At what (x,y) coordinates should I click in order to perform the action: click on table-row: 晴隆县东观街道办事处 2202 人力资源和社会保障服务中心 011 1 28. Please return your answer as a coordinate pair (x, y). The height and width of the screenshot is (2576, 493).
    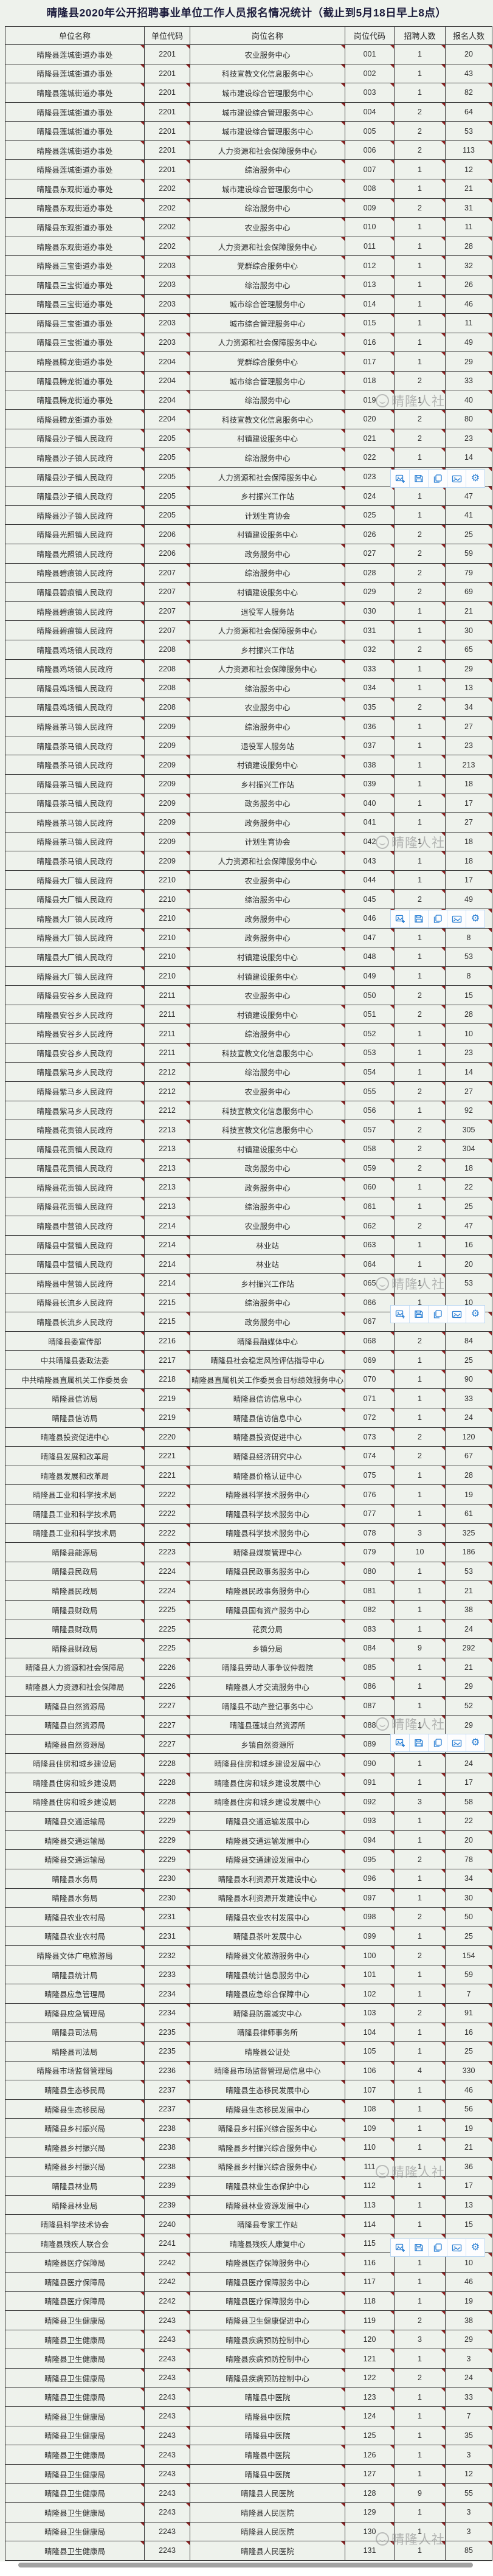
    Looking at the image, I should click on (249, 246).